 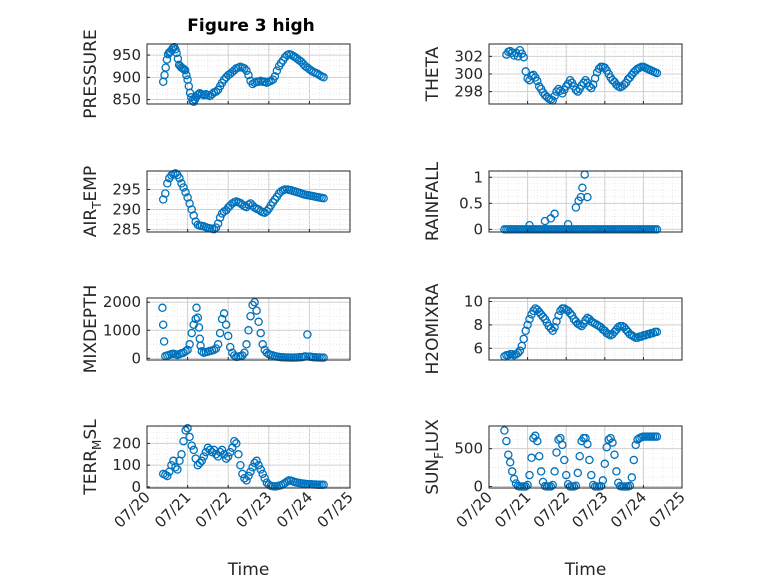 What do you see at coordinates (433, 74) in the screenshot?
I see `y-axis-label: THETA` at bounding box center [433, 74].